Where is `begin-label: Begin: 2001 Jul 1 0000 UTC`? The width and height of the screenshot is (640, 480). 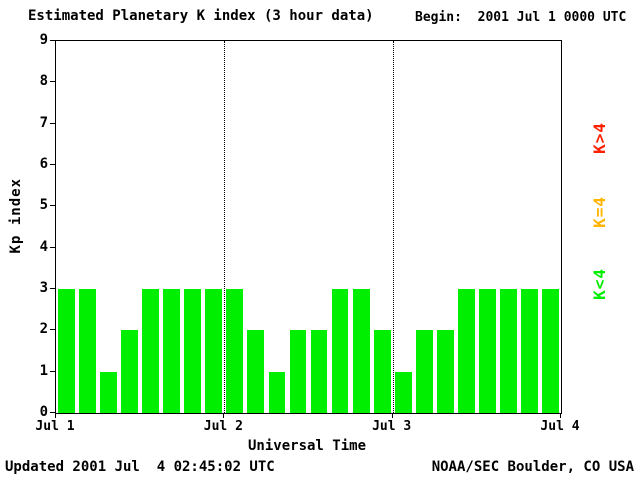
begin-label: Begin: 2001 Jul 1 0000 UTC is located at coordinates (521, 17).